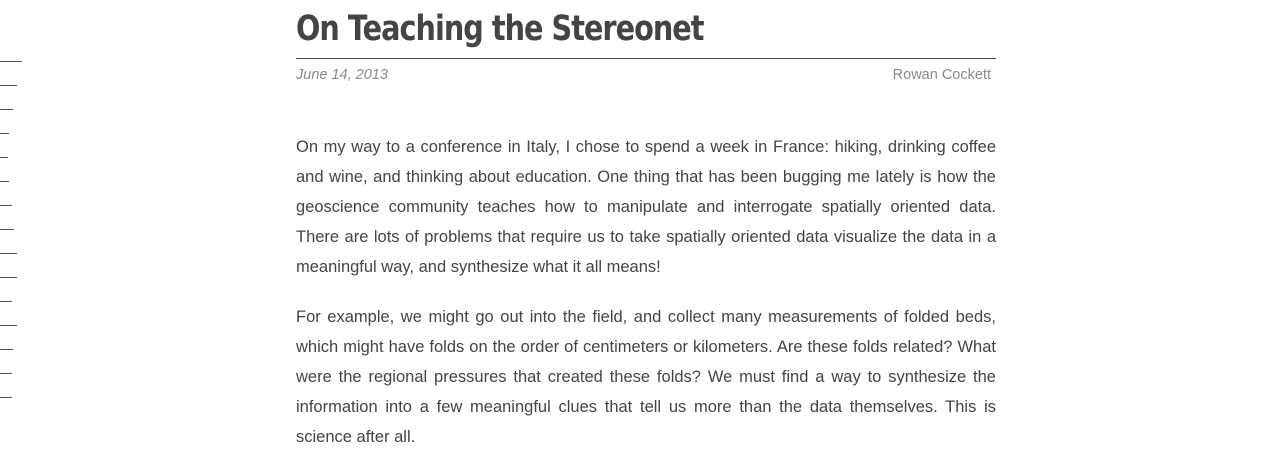 This screenshot has width=1275, height=461. Describe the element at coordinates (342, 75) in the screenshot. I see `post-date: June 14, 2013` at that location.